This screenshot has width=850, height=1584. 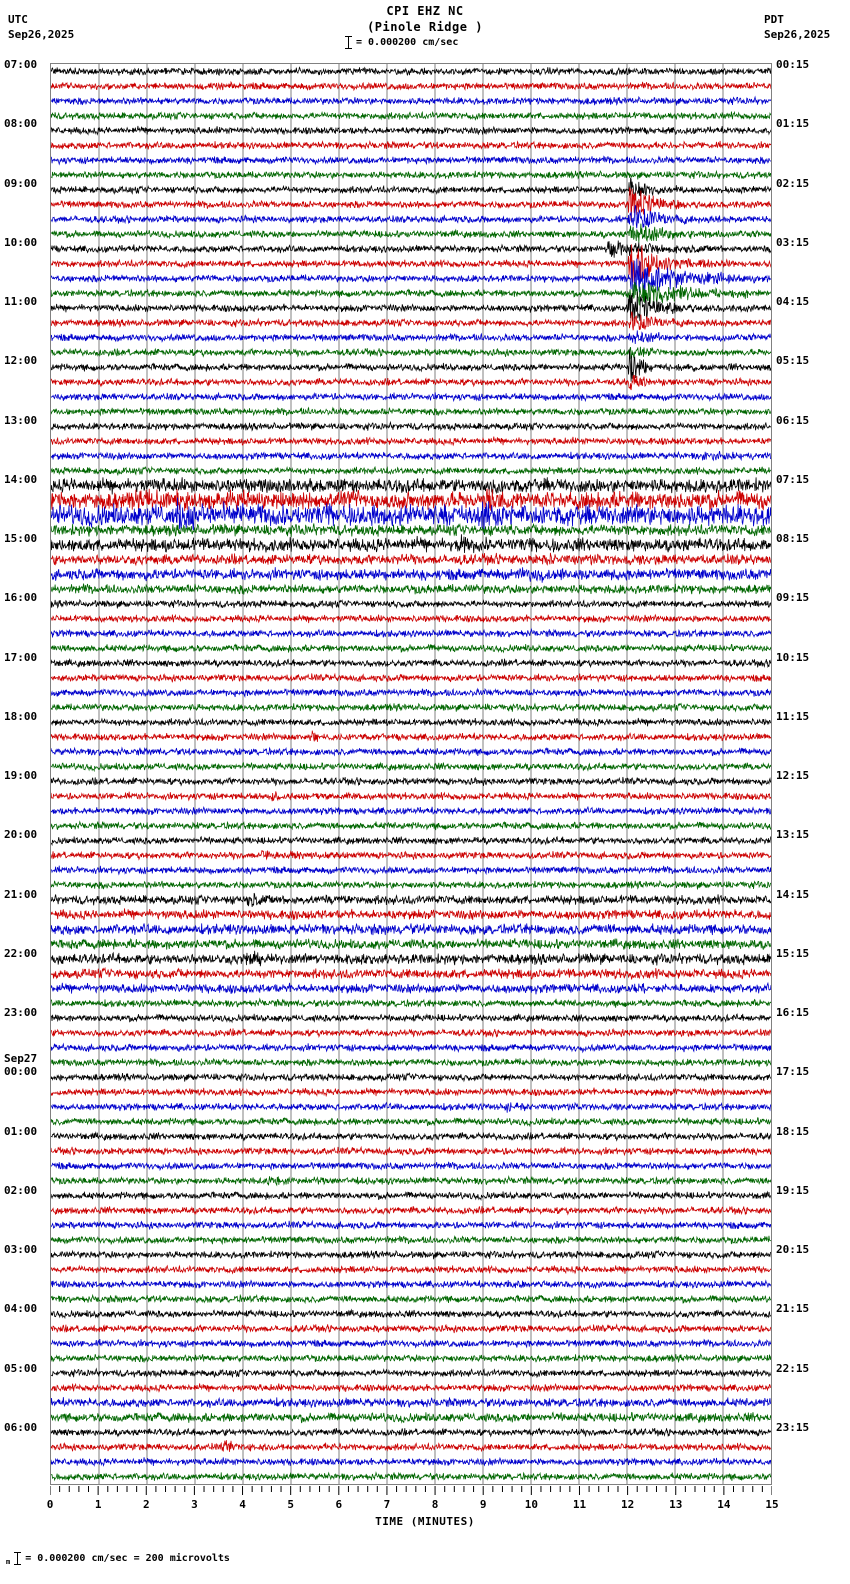 I want to click on time-axis-tick-label: 14, so click(x=724, y=1504).